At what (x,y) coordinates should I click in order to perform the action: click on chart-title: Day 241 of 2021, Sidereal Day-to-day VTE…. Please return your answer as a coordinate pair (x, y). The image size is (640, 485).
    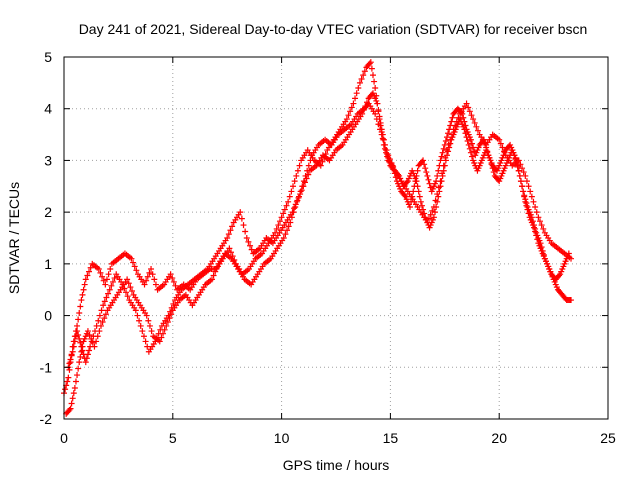
    Looking at the image, I should click on (333, 29).